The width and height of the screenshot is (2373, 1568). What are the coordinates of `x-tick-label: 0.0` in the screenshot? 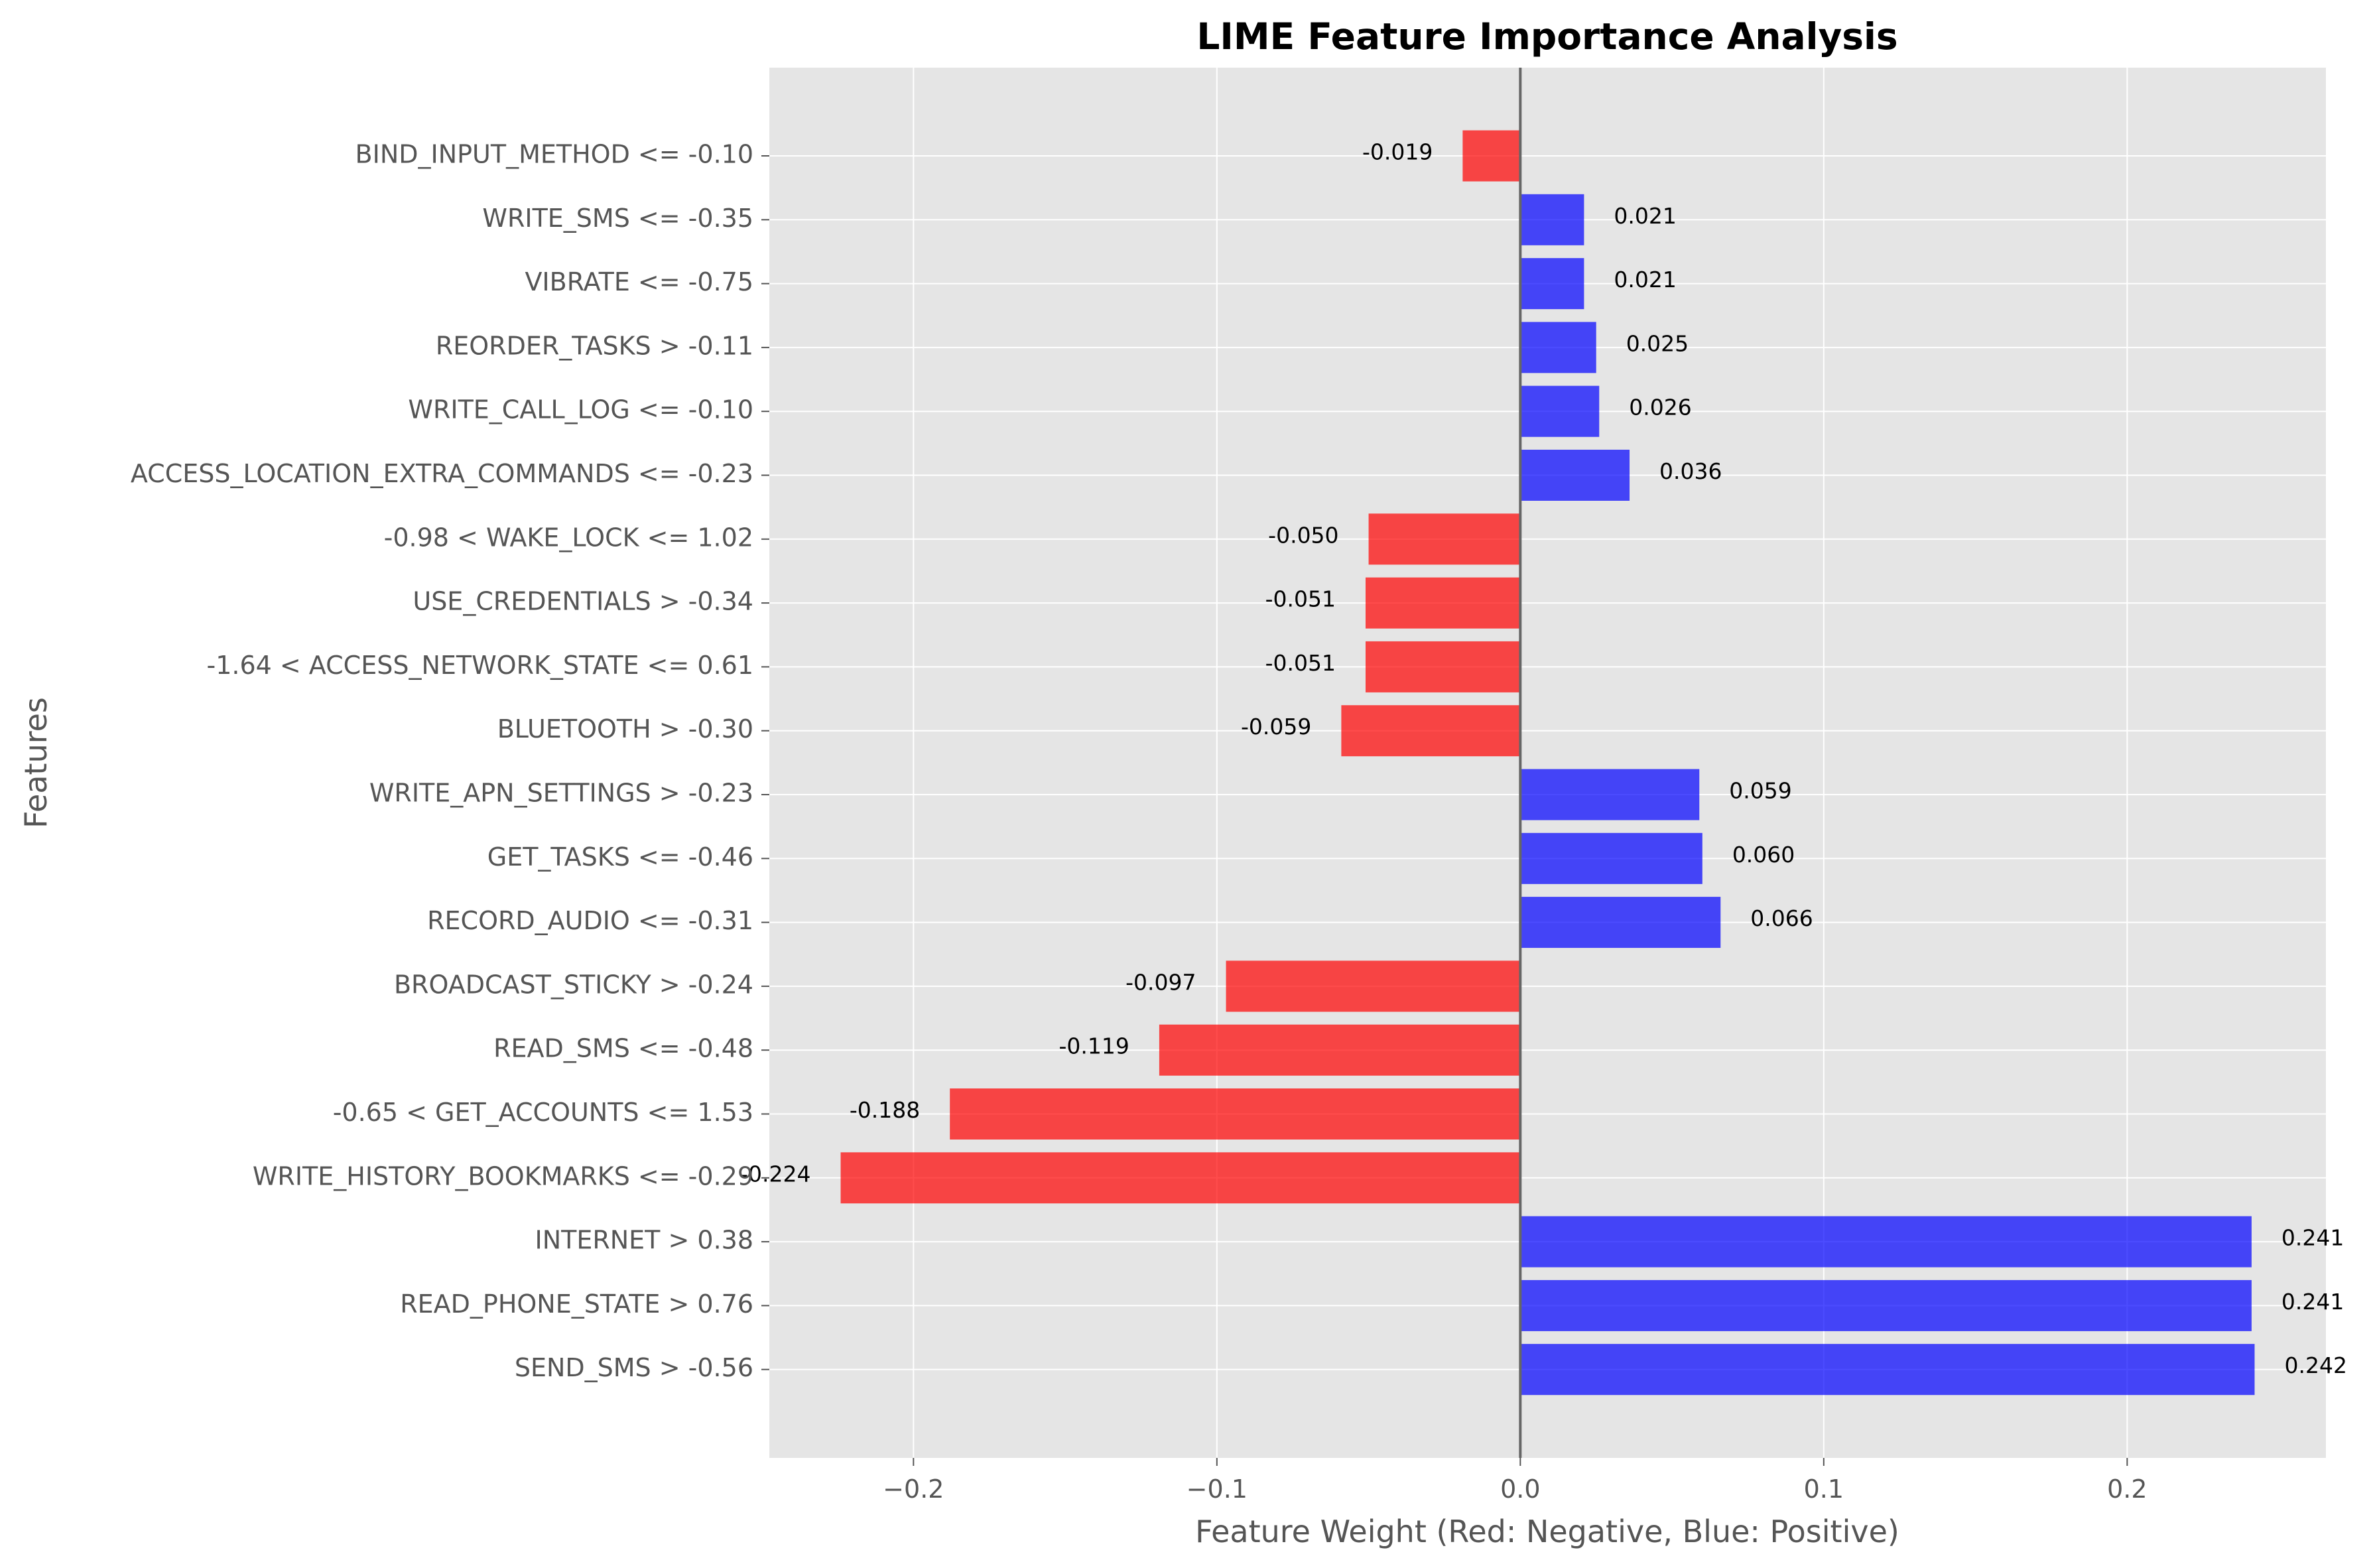 It's located at (1520, 1489).